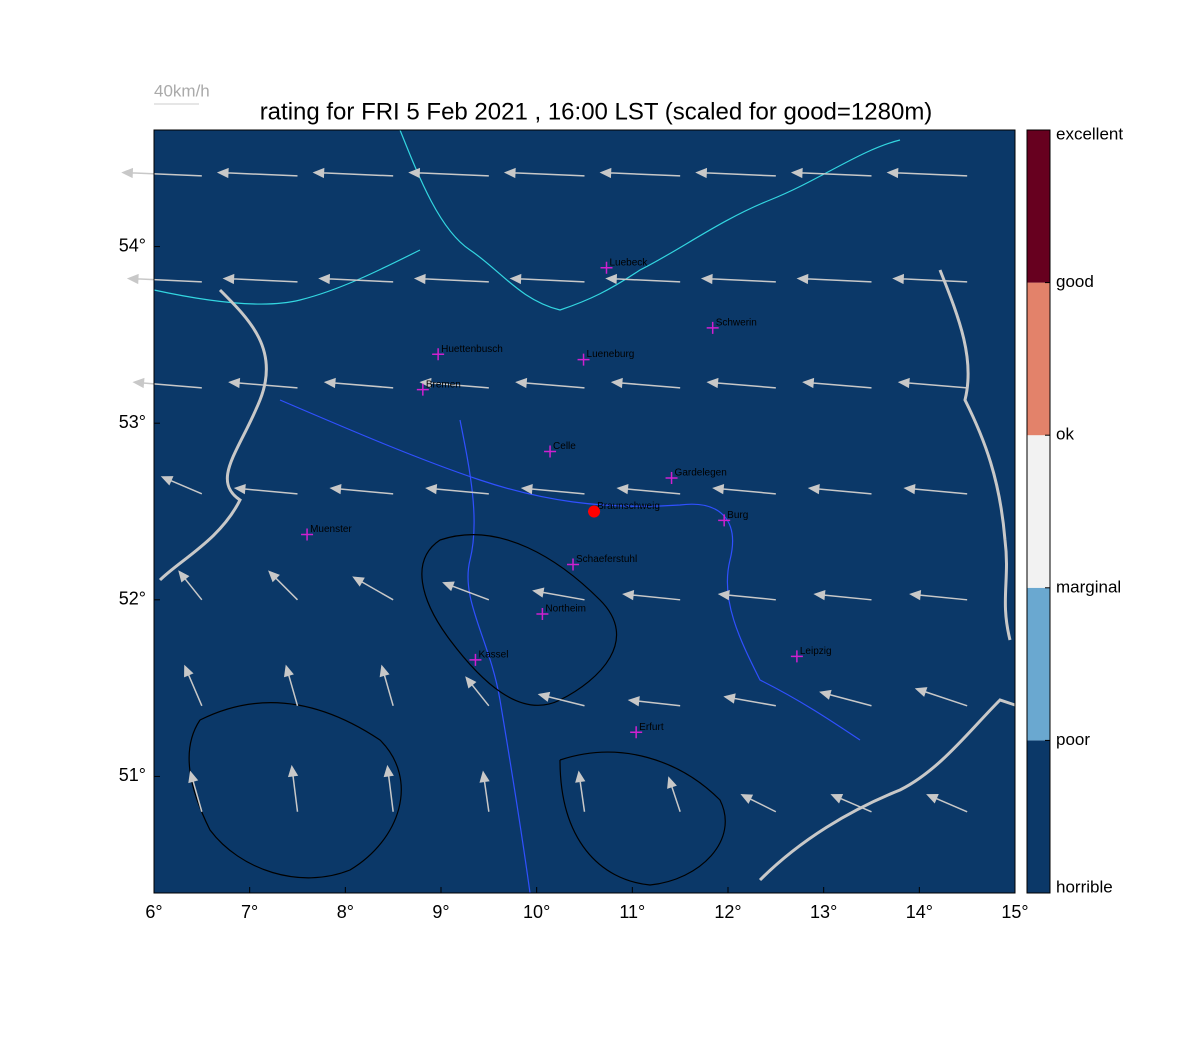  I want to click on x-tick-label: 9°, so click(440, 912).